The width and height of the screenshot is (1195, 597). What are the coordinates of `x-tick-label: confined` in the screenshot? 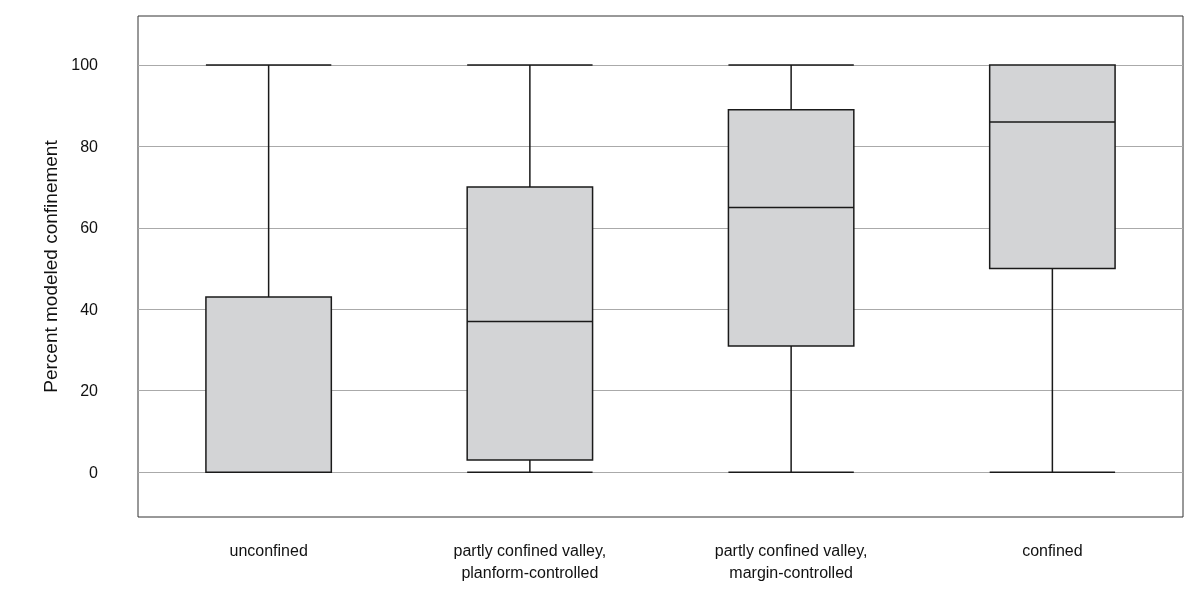 It's located at (1052, 550).